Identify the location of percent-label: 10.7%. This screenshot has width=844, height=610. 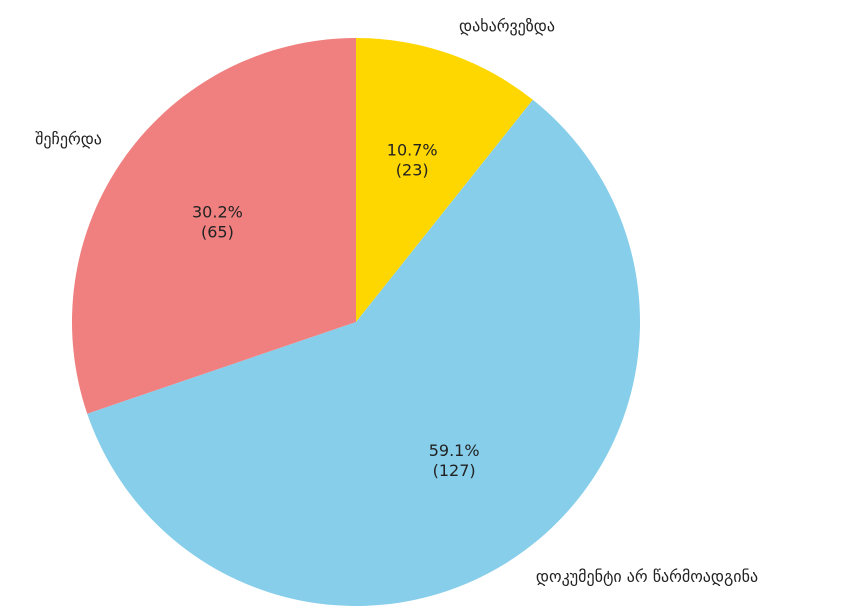
(412, 150).